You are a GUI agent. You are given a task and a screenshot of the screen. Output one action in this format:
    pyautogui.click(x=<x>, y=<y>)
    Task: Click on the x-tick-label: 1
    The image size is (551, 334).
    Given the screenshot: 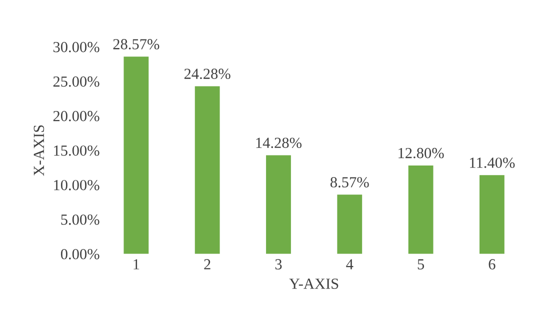 What is the action you would take?
    pyautogui.click(x=137, y=264)
    